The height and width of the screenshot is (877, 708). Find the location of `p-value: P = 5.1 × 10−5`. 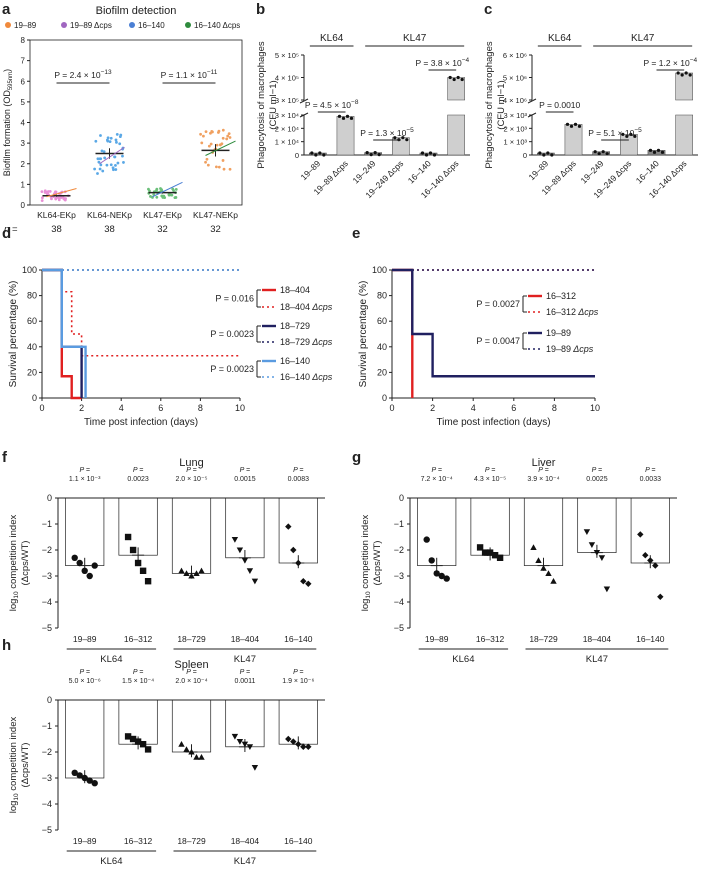

p-value: P = 5.1 × 10−5 is located at coordinates (615, 132).